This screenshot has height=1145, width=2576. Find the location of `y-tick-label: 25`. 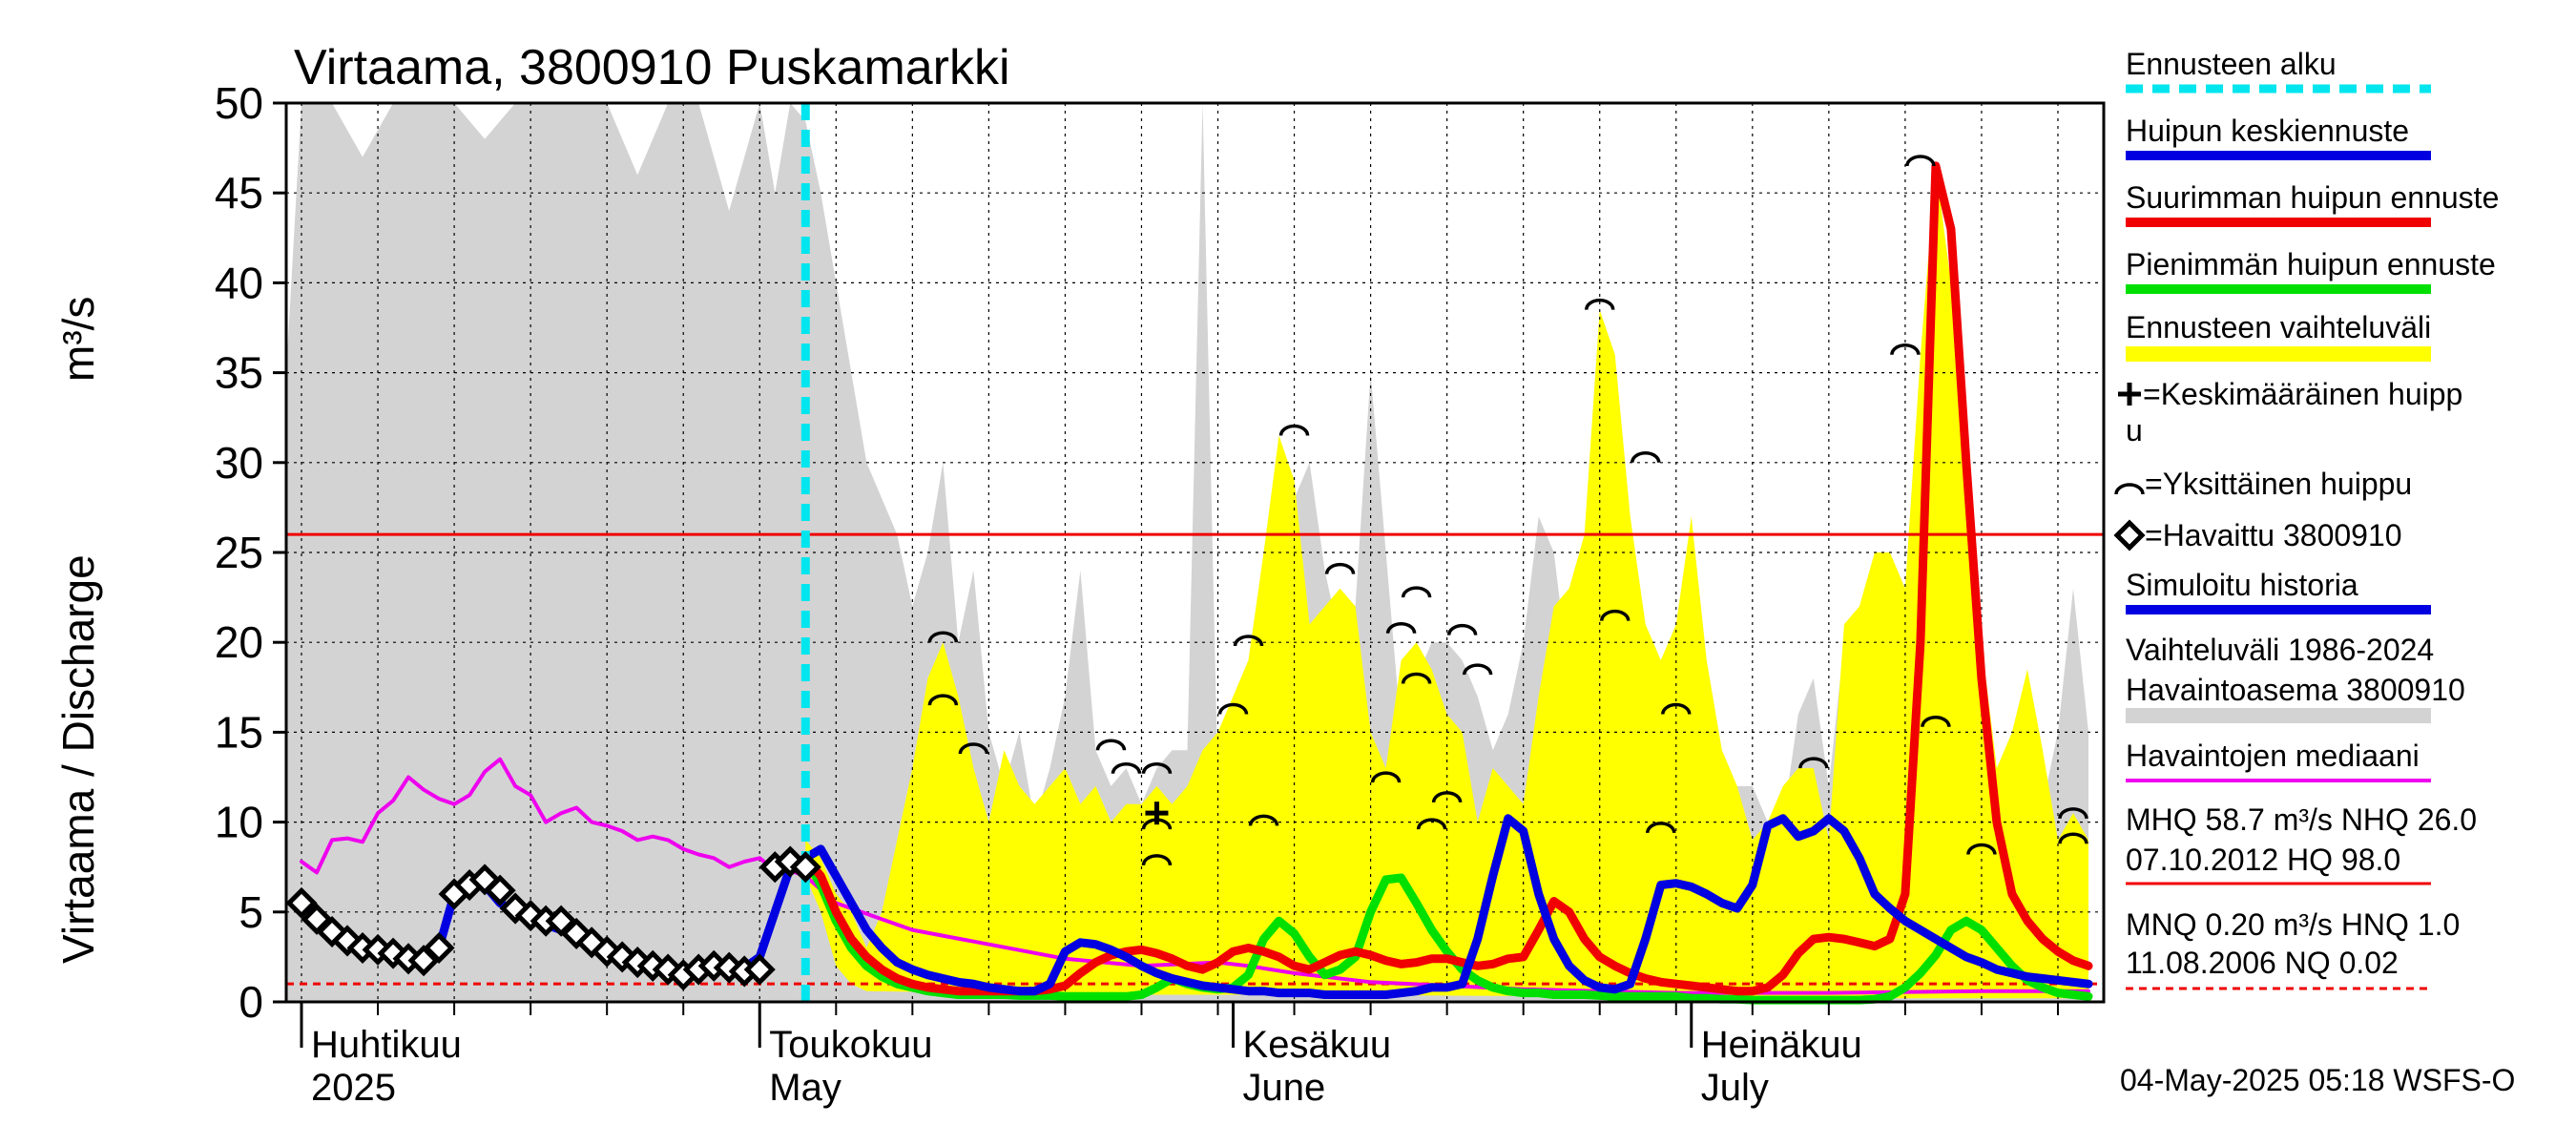

y-tick-label: 25 is located at coordinates (239, 553).